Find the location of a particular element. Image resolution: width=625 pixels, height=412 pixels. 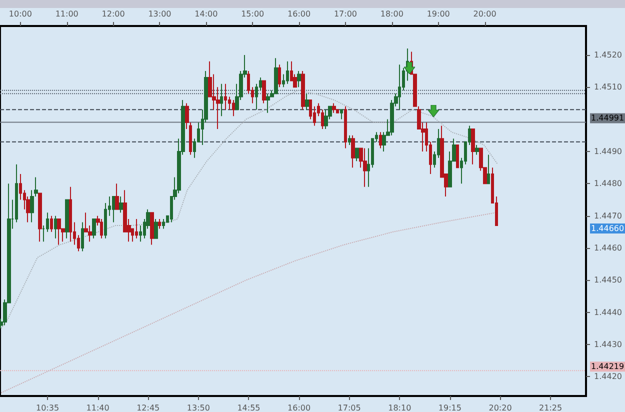

y-tick-label: 1.4480 is located at coordinates (608, 183).